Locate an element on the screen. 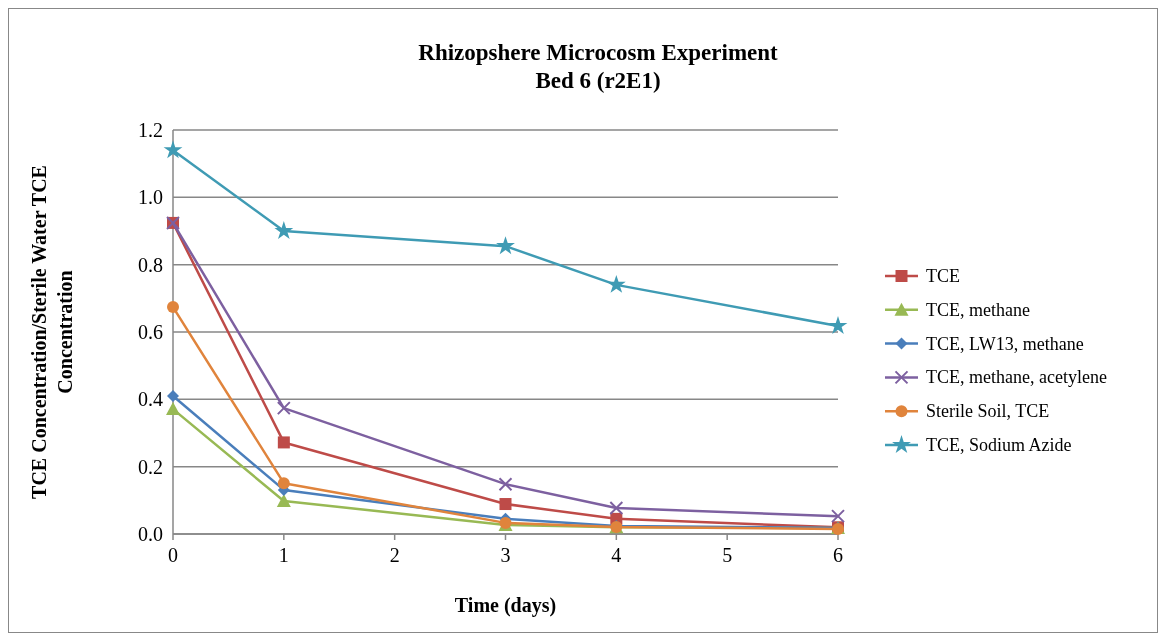  x-tick-label: 6 is located at coordinates (838, 555).